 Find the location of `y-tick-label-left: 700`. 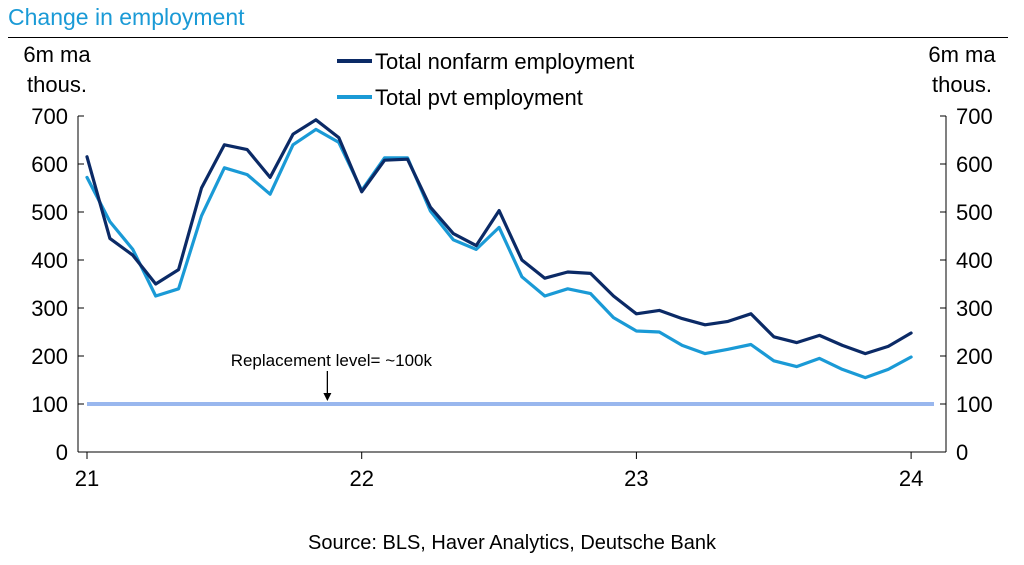

y-tick-label-left: 700 is located at coordinates (49, 116).